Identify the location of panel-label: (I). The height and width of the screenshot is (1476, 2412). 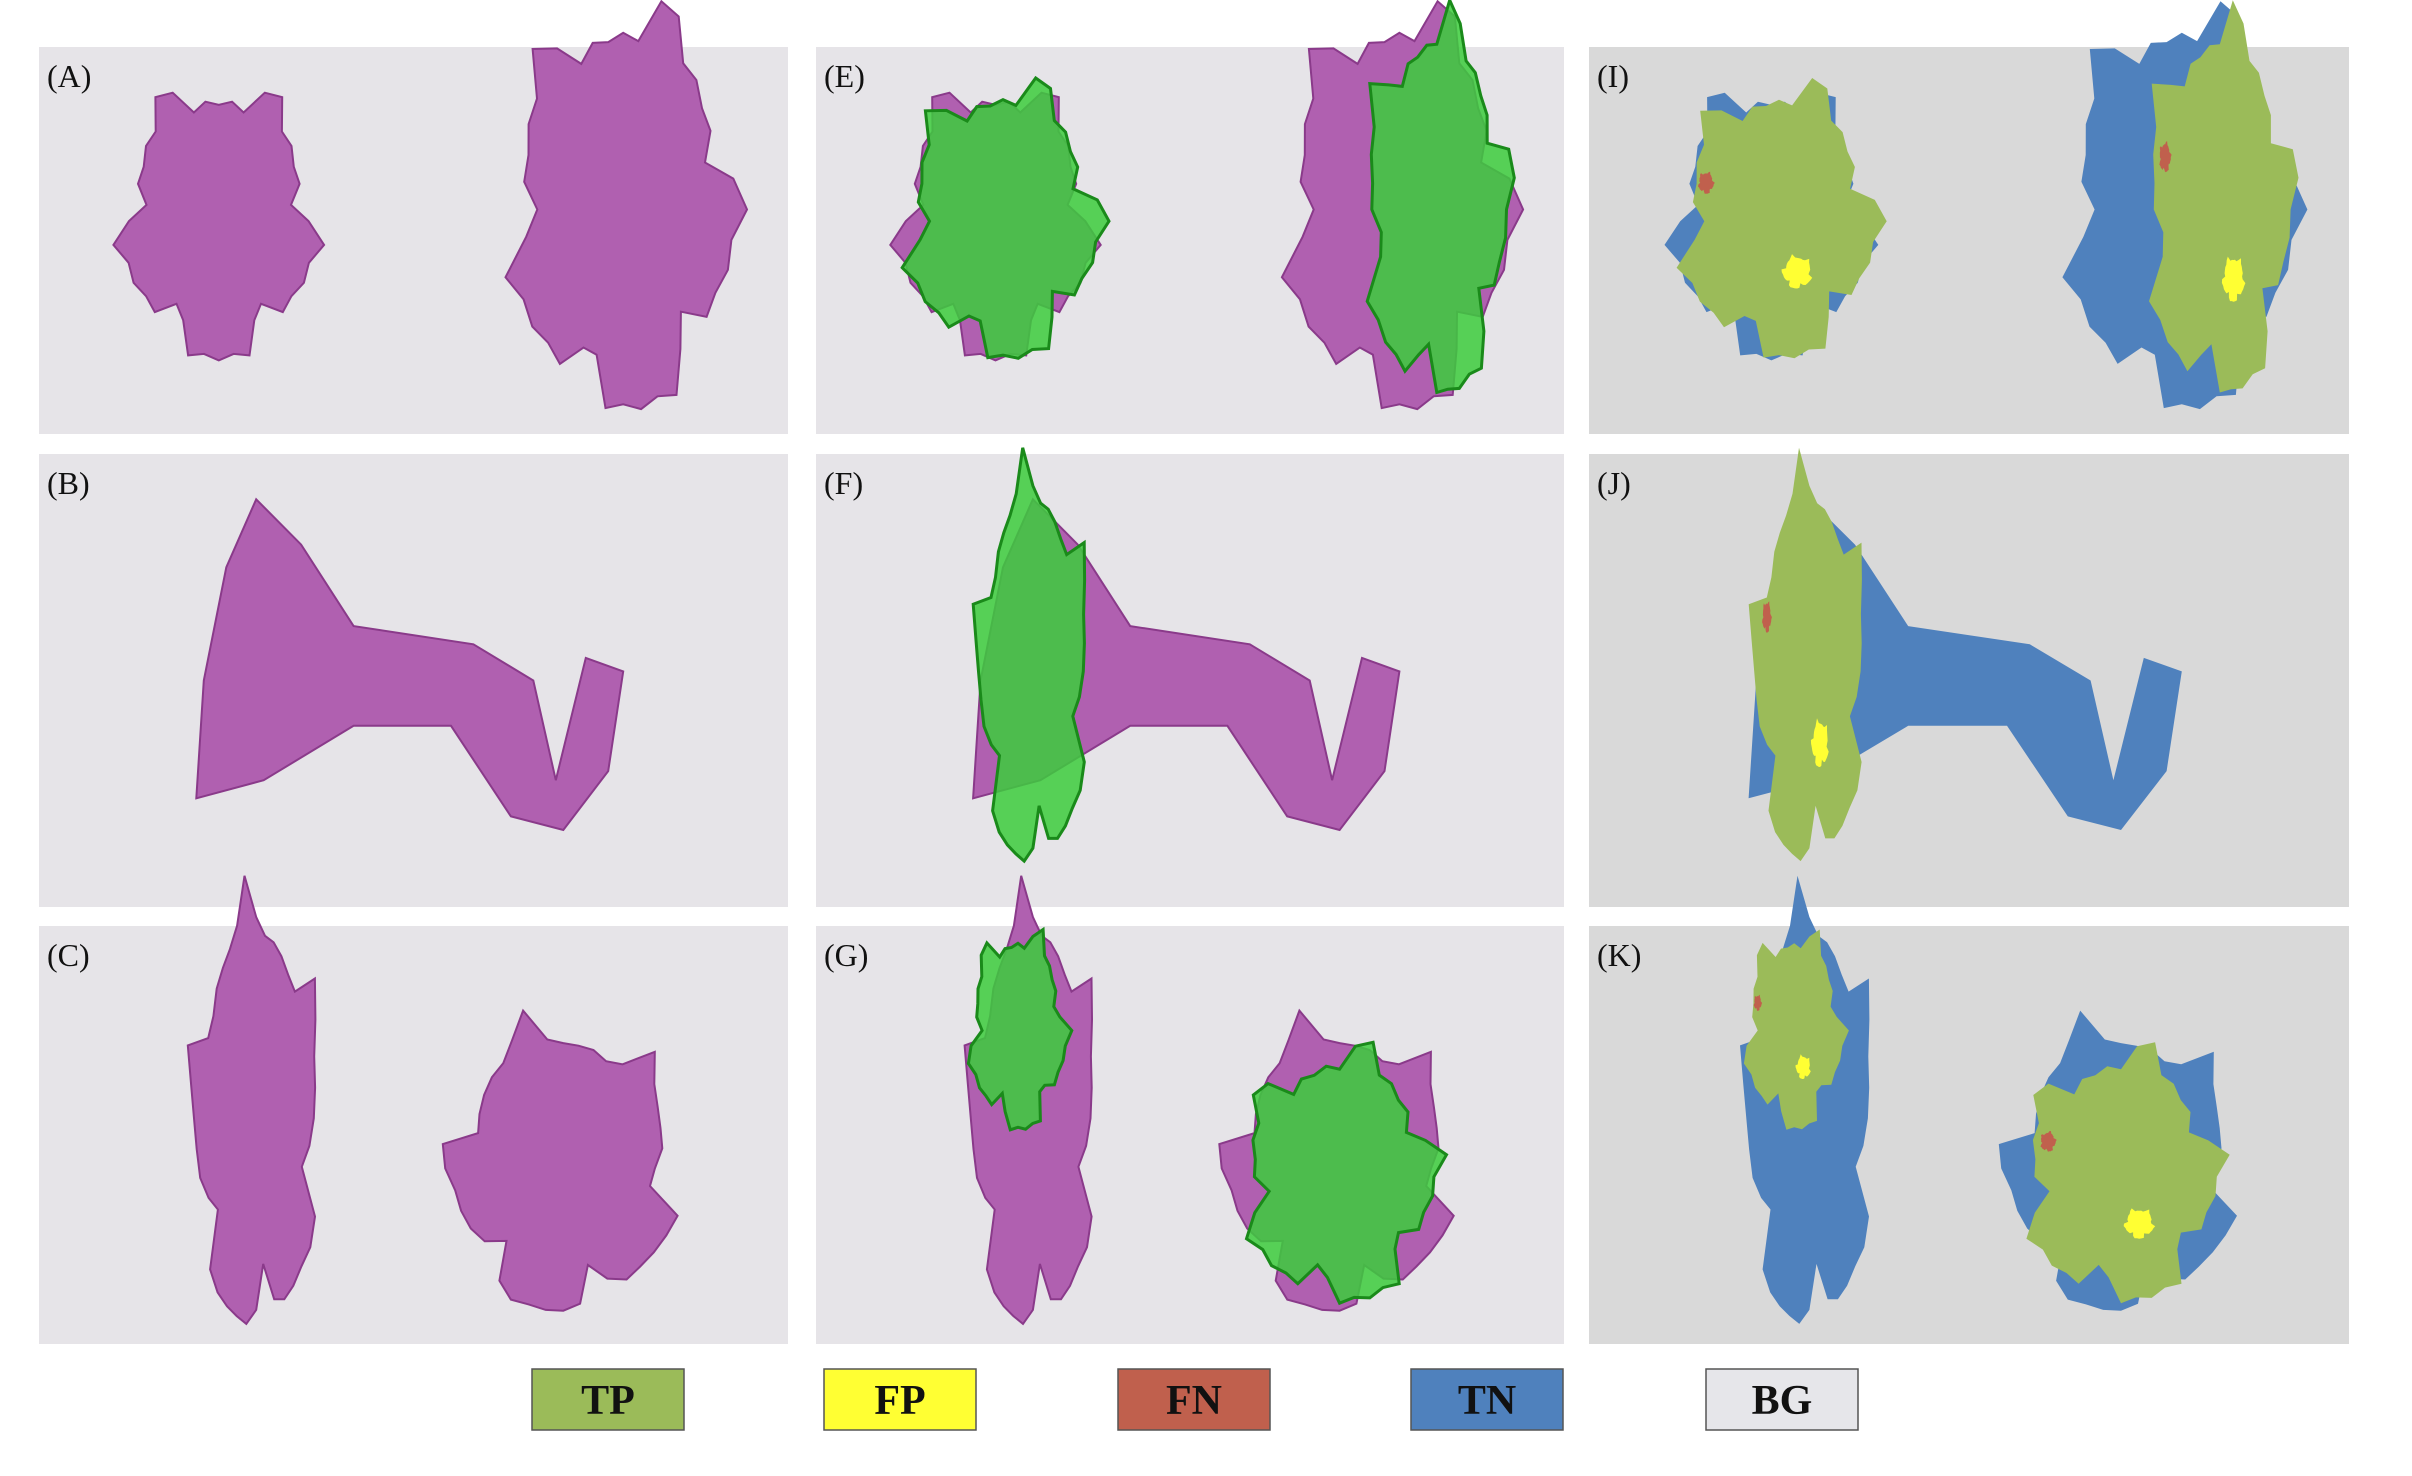
(1613, 76).